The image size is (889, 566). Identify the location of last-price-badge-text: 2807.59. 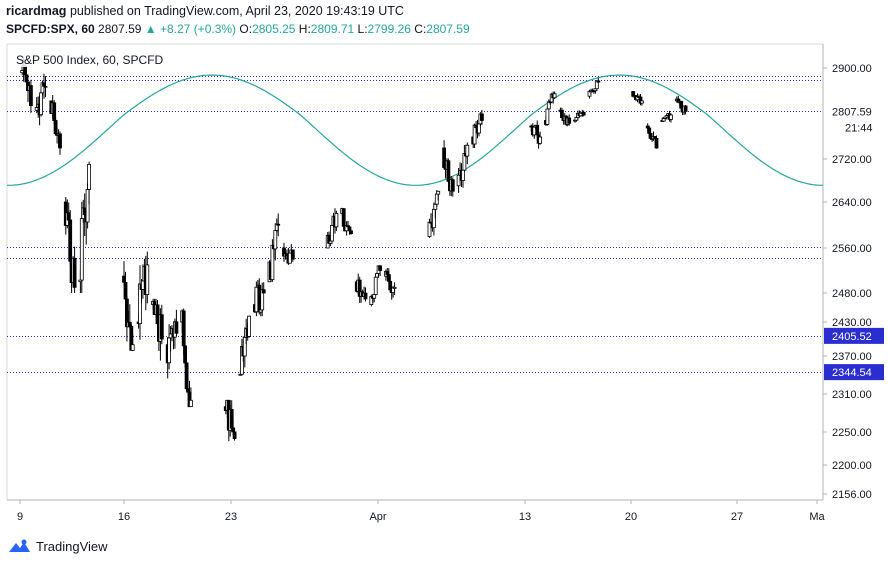
(852, 112).